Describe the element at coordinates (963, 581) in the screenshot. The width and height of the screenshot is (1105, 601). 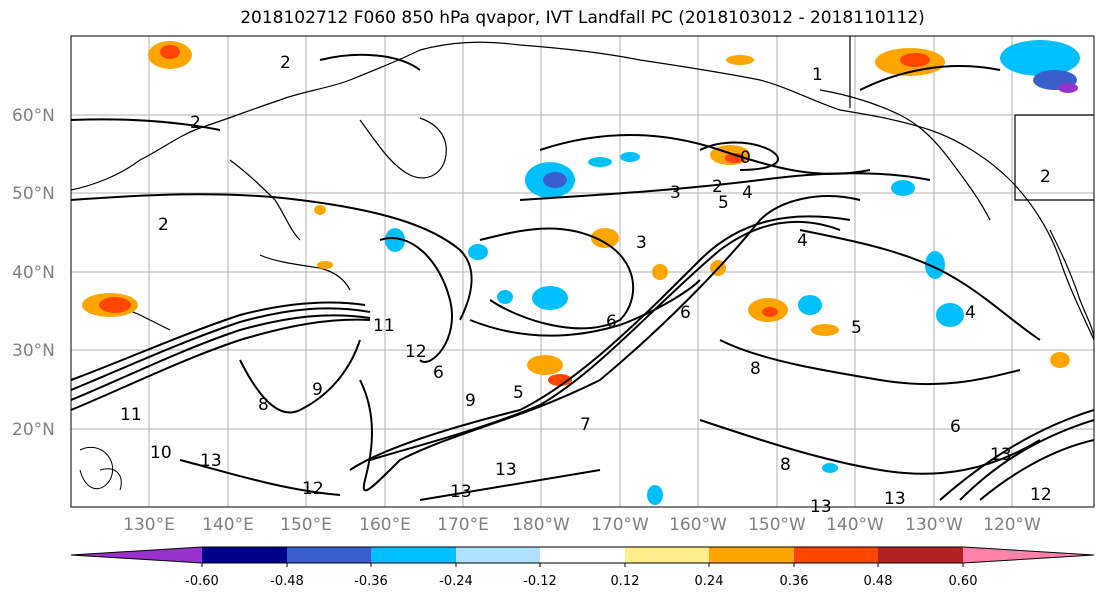
I see `colorbar-tick-label: 0.60` at that location.